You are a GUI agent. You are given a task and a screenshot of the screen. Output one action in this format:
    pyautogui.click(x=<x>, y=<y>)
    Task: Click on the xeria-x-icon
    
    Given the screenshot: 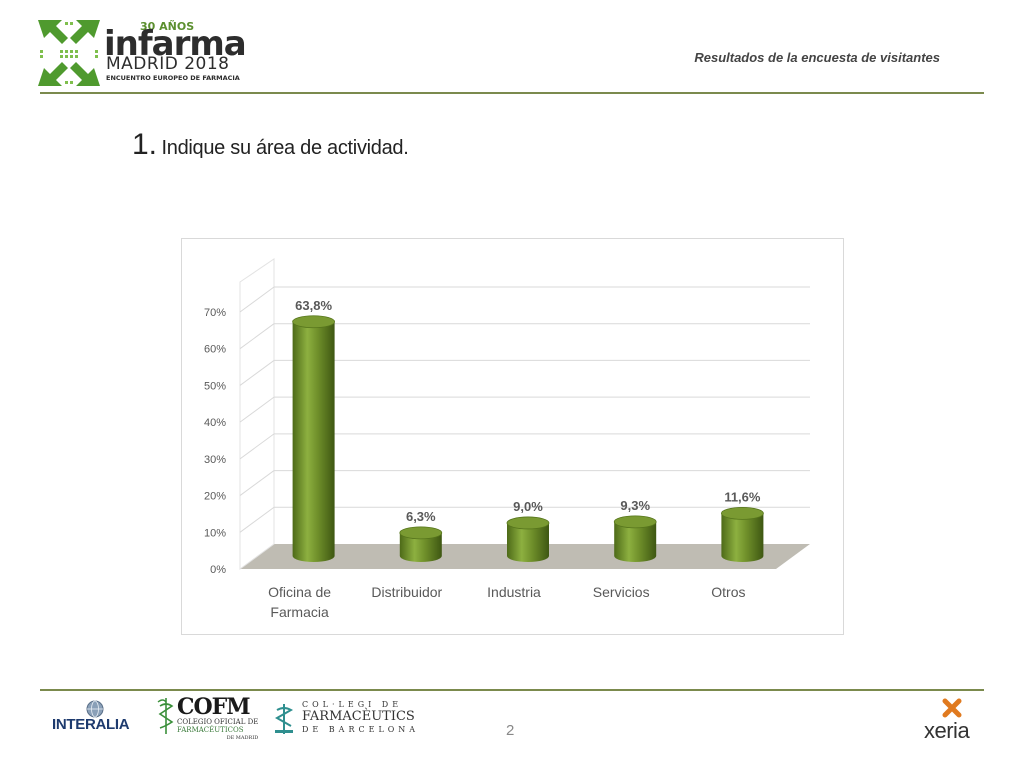 What is the action you would take?
    pyautogui.click(x=952, y=708)
    